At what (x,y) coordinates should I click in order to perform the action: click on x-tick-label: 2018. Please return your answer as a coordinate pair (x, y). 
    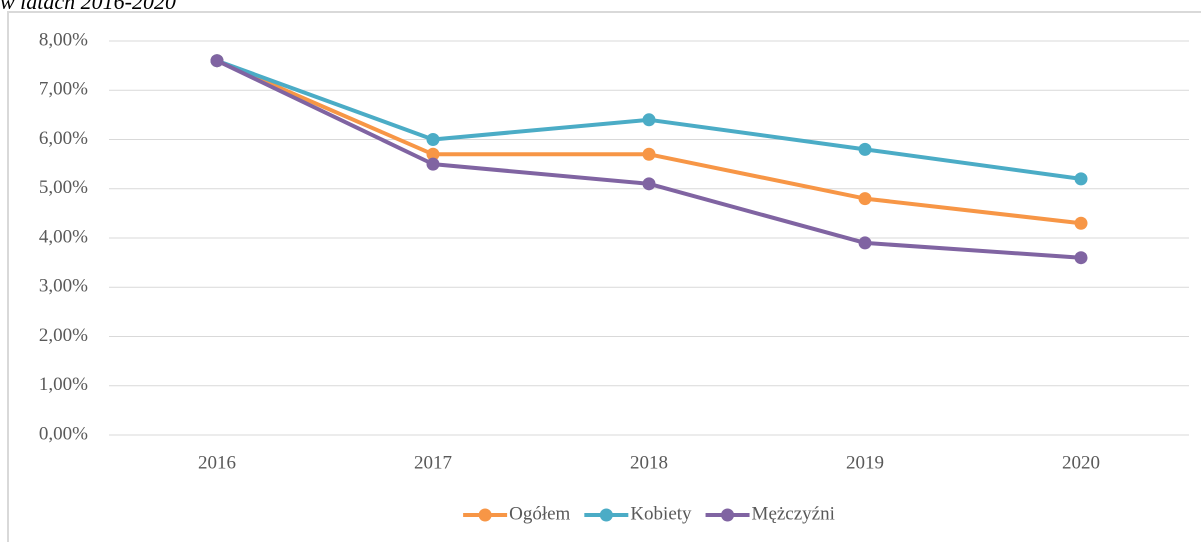
    Looking at the image, I should click on (649, 462).